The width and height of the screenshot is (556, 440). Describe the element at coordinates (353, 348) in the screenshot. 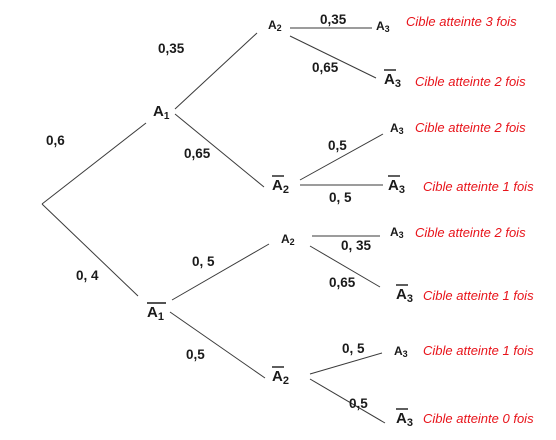

I see `prob-a1bar-a2bar-a3: 0, 5` at that location.